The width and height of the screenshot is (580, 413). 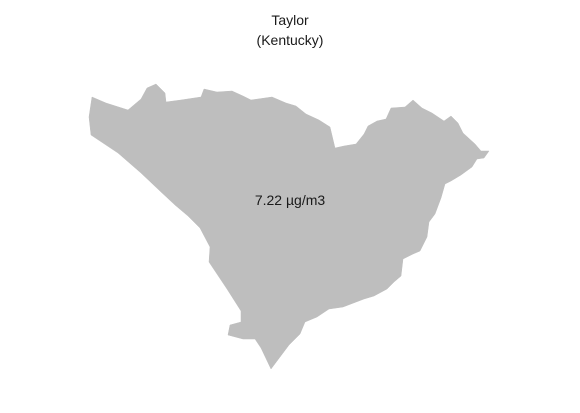 I want to click on map-subtitle: (Kentucky), so click(x=290, y=40).